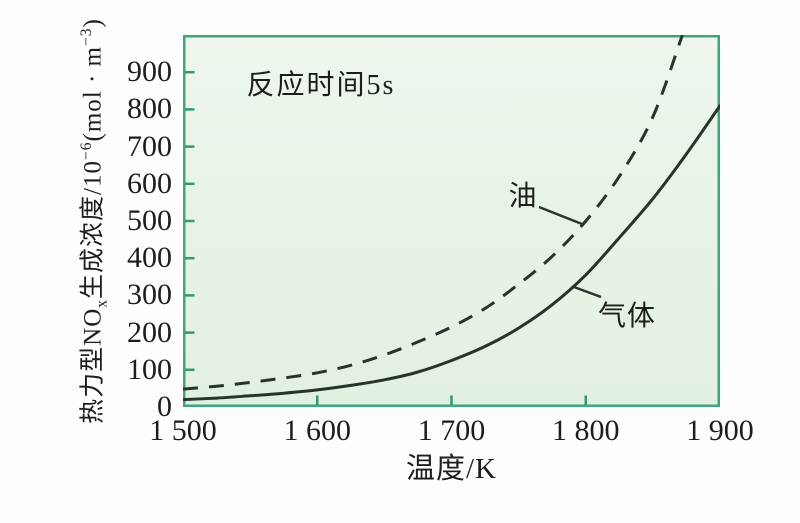 The height and width of the screenshot is (523, 800). I want to click on reaction-time-annotation: 反应时间5s, so click(321, 85).